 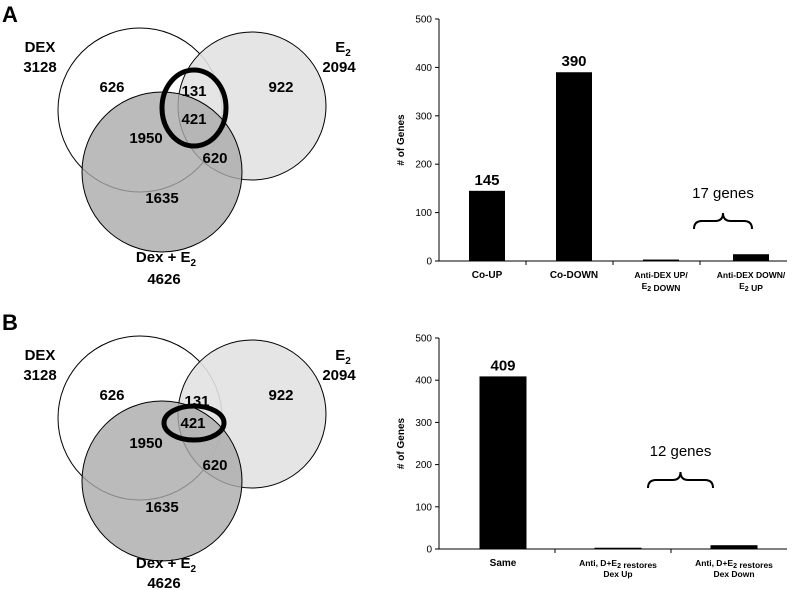 What do you see at coordinates (573, 61) in the screenshot?
I see `data-label: 390` at bounding box center [573, 61].